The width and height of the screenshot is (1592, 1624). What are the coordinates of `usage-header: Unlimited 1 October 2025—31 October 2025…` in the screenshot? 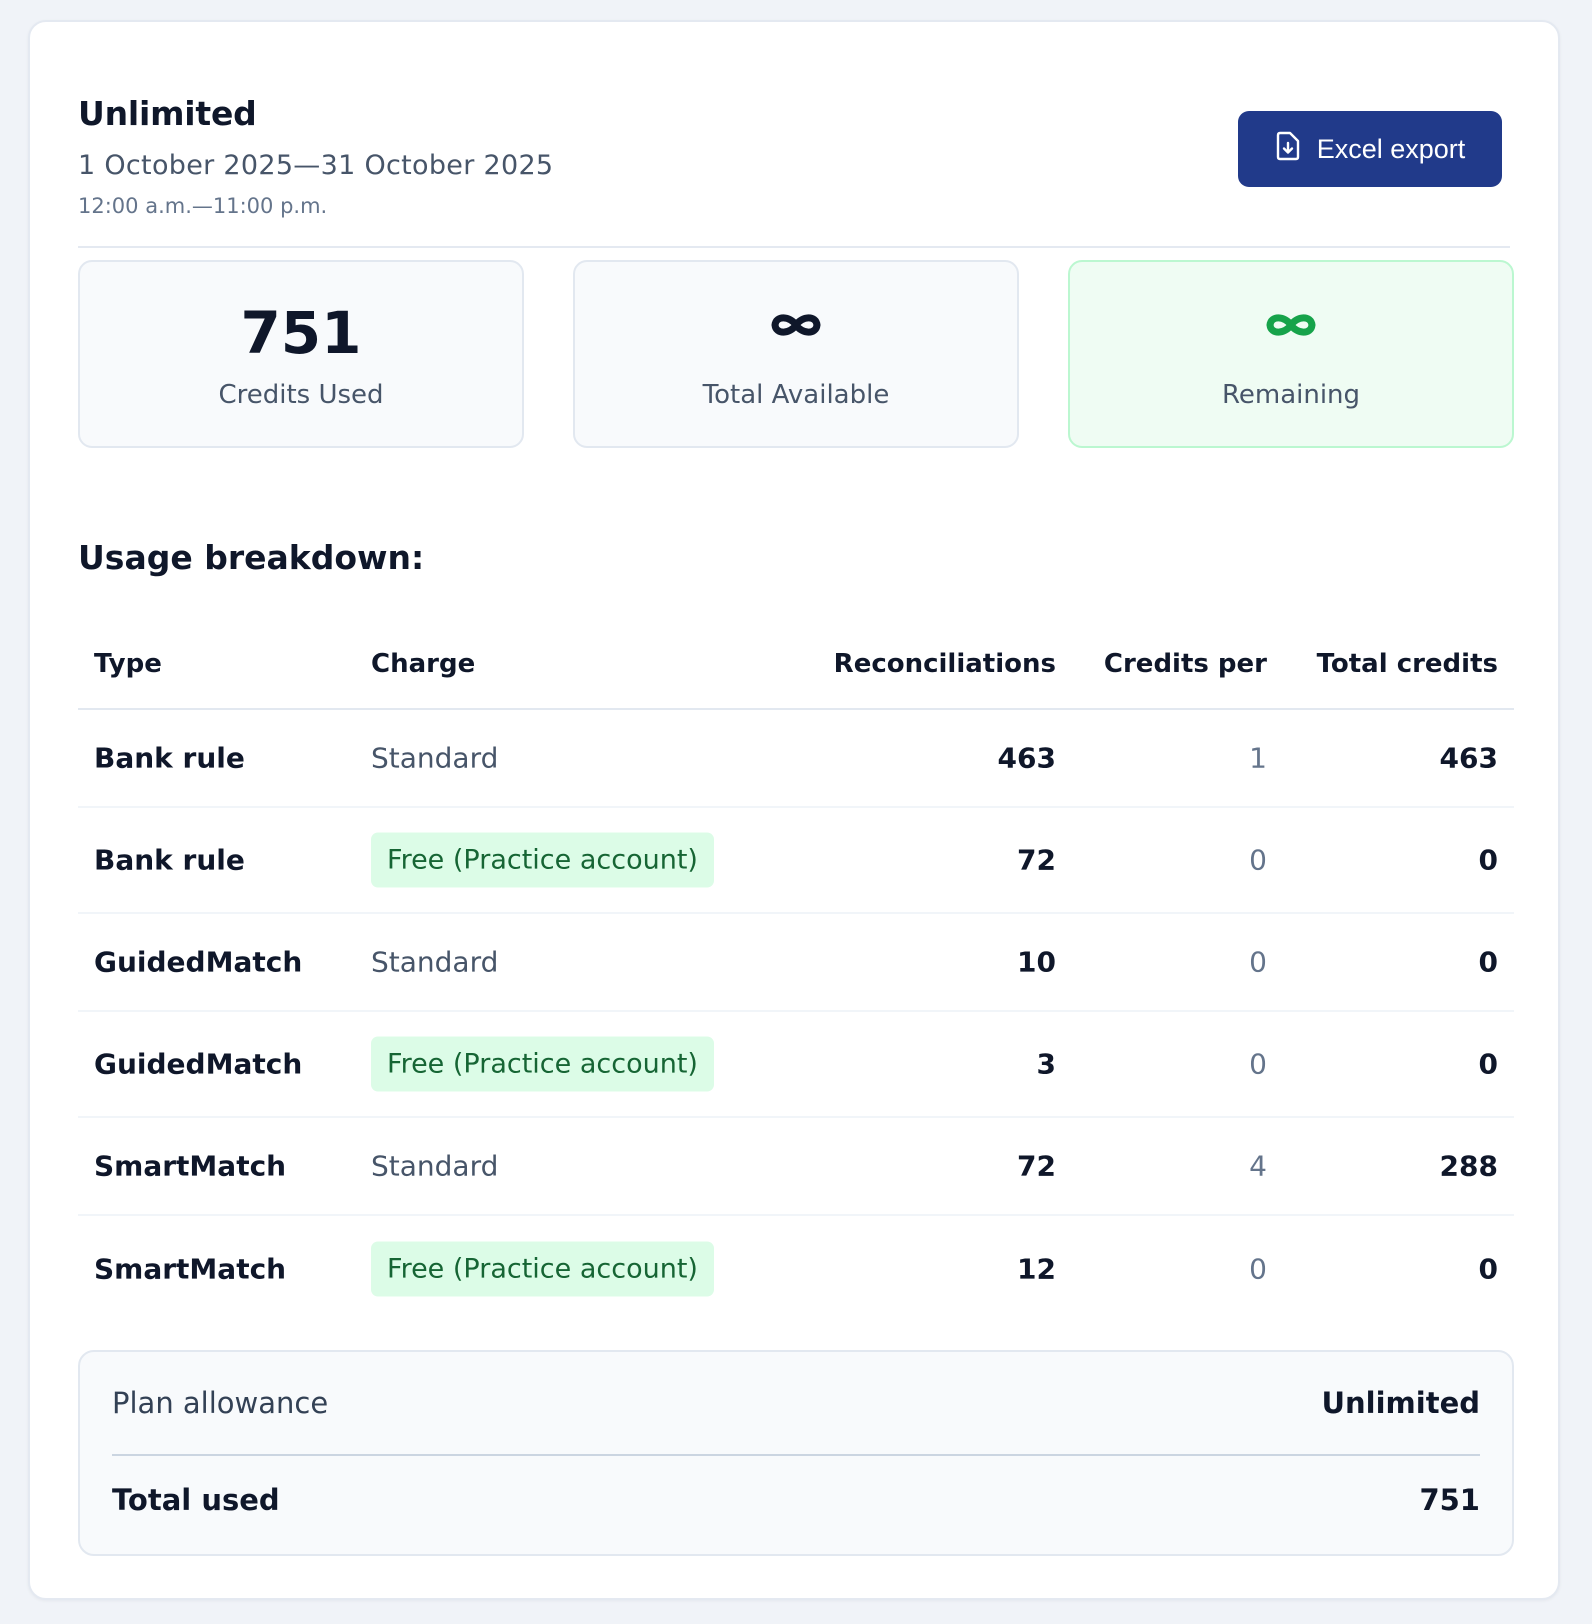 It's located at (794, 159).